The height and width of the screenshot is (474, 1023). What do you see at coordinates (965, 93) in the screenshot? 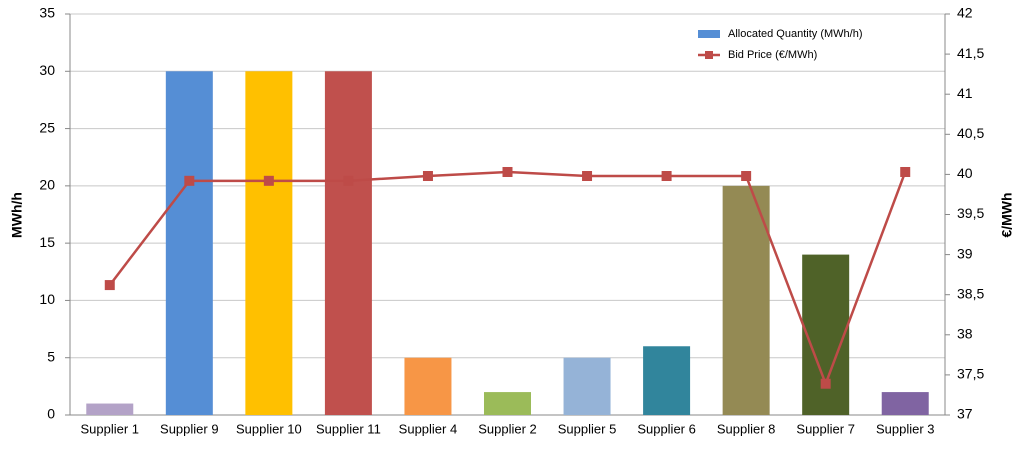
I see `y2-tick-label: 41` at bounding box center [965, 93].